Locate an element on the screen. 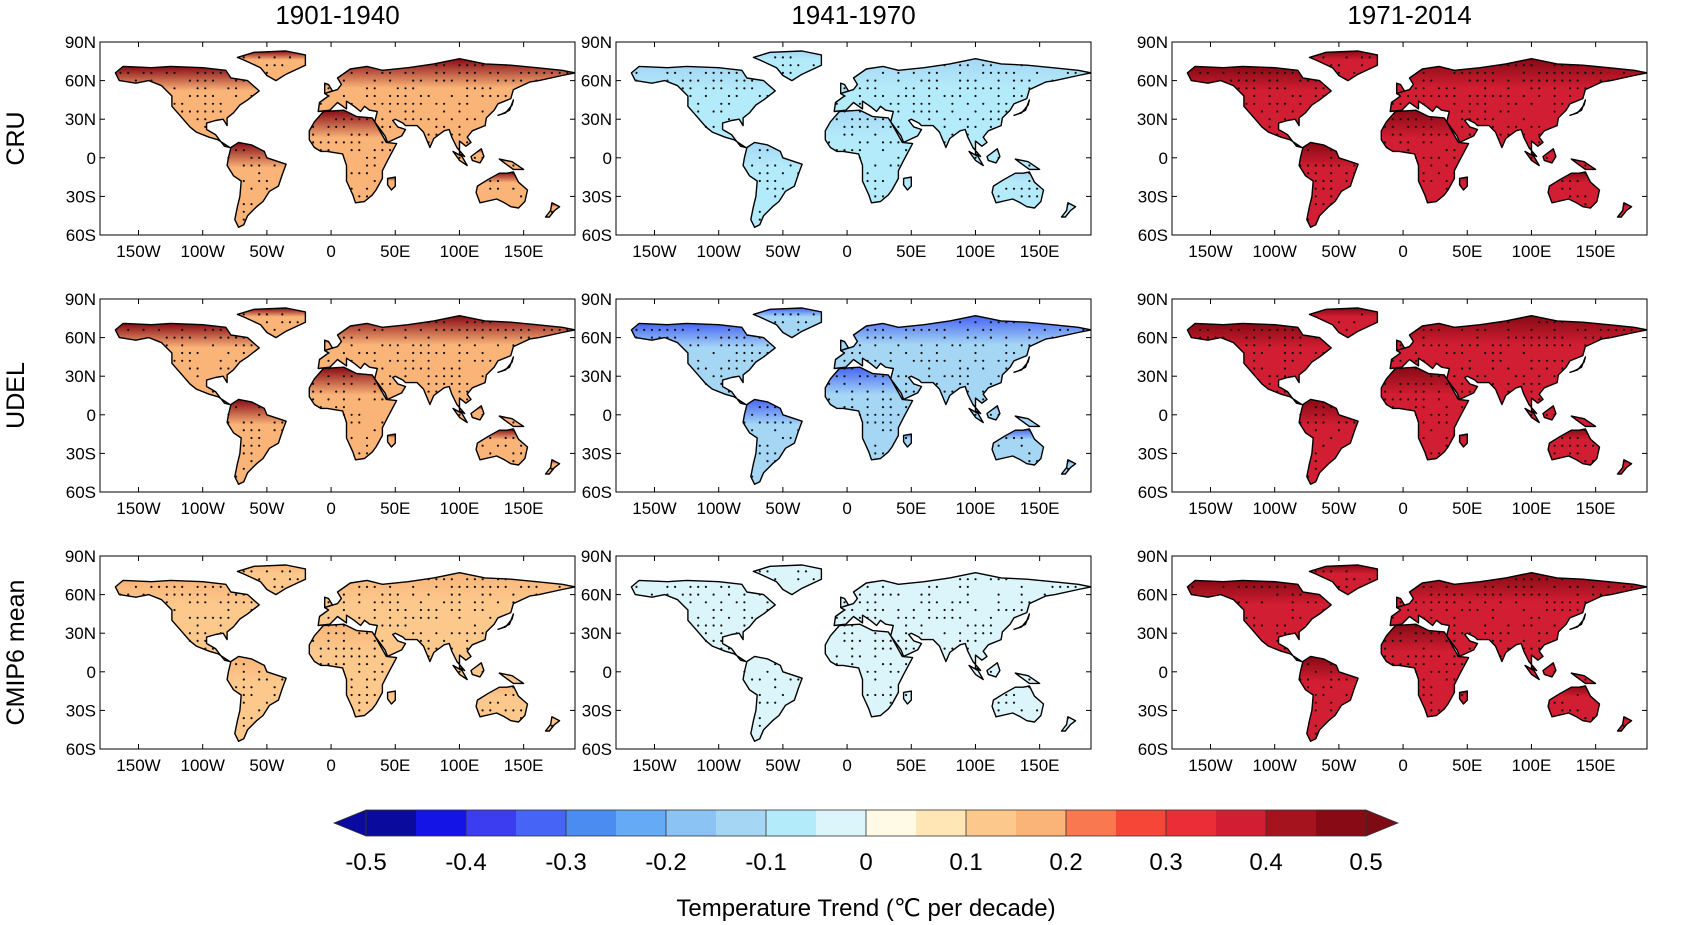 The height and width of the screenshot is (925, 1699). colorbar-tick-label: 0 is located at coordinates (865, 862).